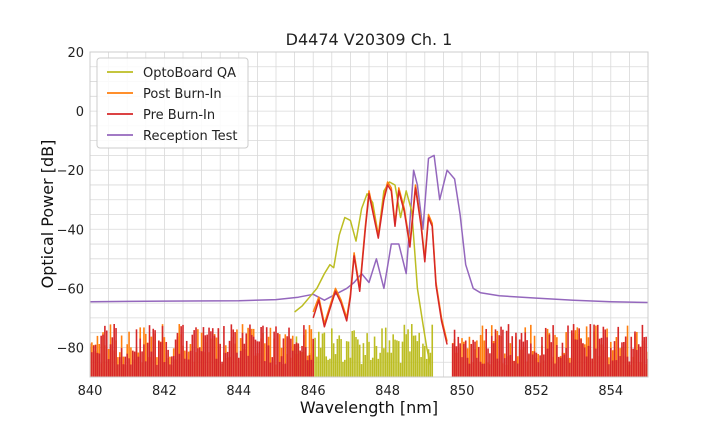  I want to click on legend-frame, so click(172, 103).